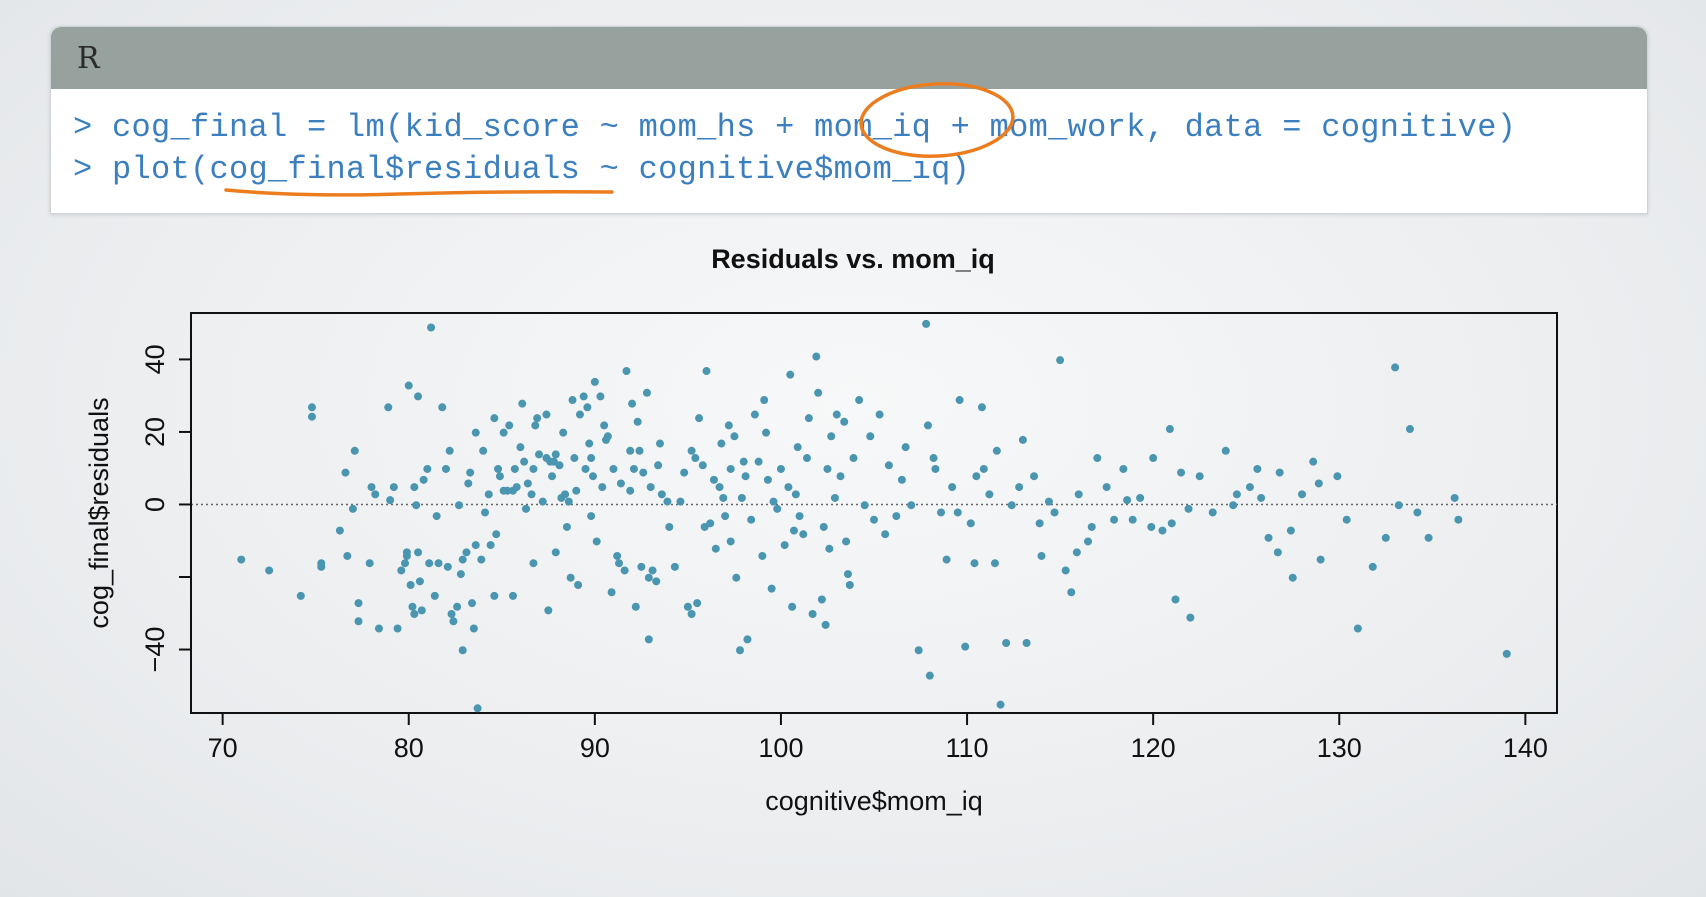 Image resolution: width=1706 pixels, height=897 pixels. I want to click on x-tick-label: 70, so click(223, 748).